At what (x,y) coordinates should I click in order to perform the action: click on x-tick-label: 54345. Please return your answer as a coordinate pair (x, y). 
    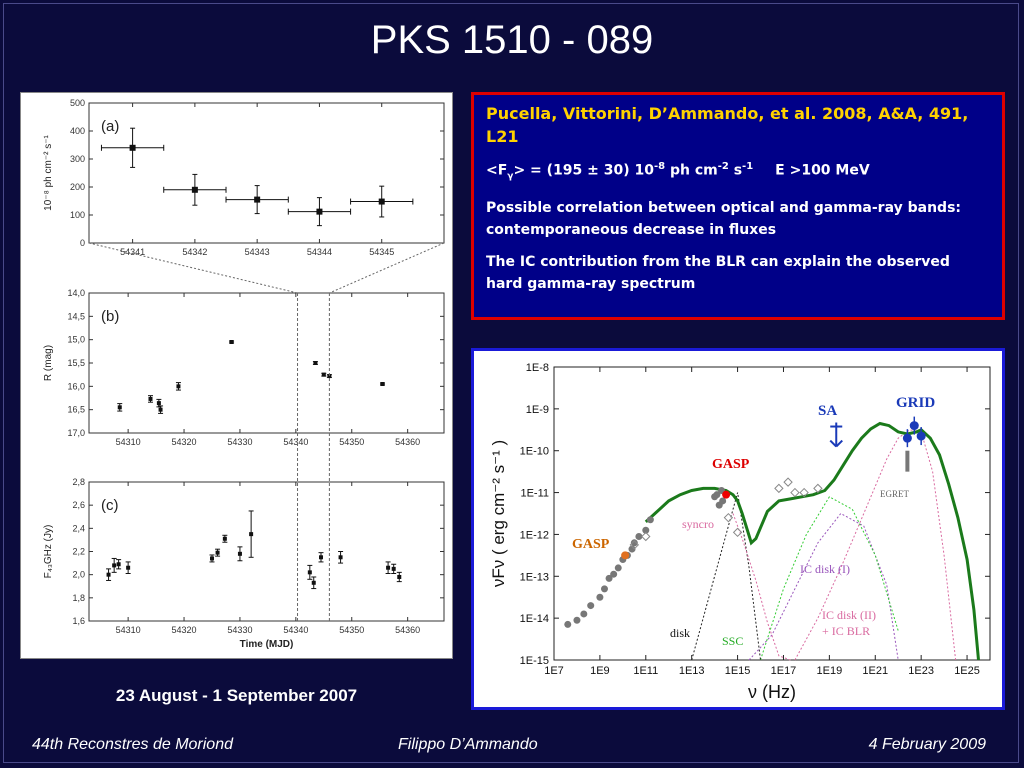
    Looking at the image, I should click on (381, 252).